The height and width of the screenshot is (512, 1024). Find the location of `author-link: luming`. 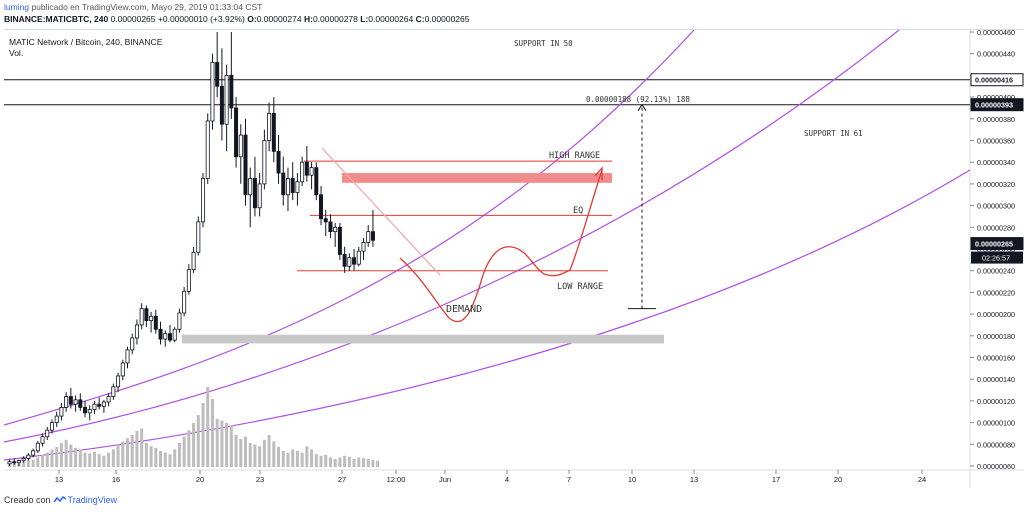

author-link: luming is located at coordinates (17, 7).